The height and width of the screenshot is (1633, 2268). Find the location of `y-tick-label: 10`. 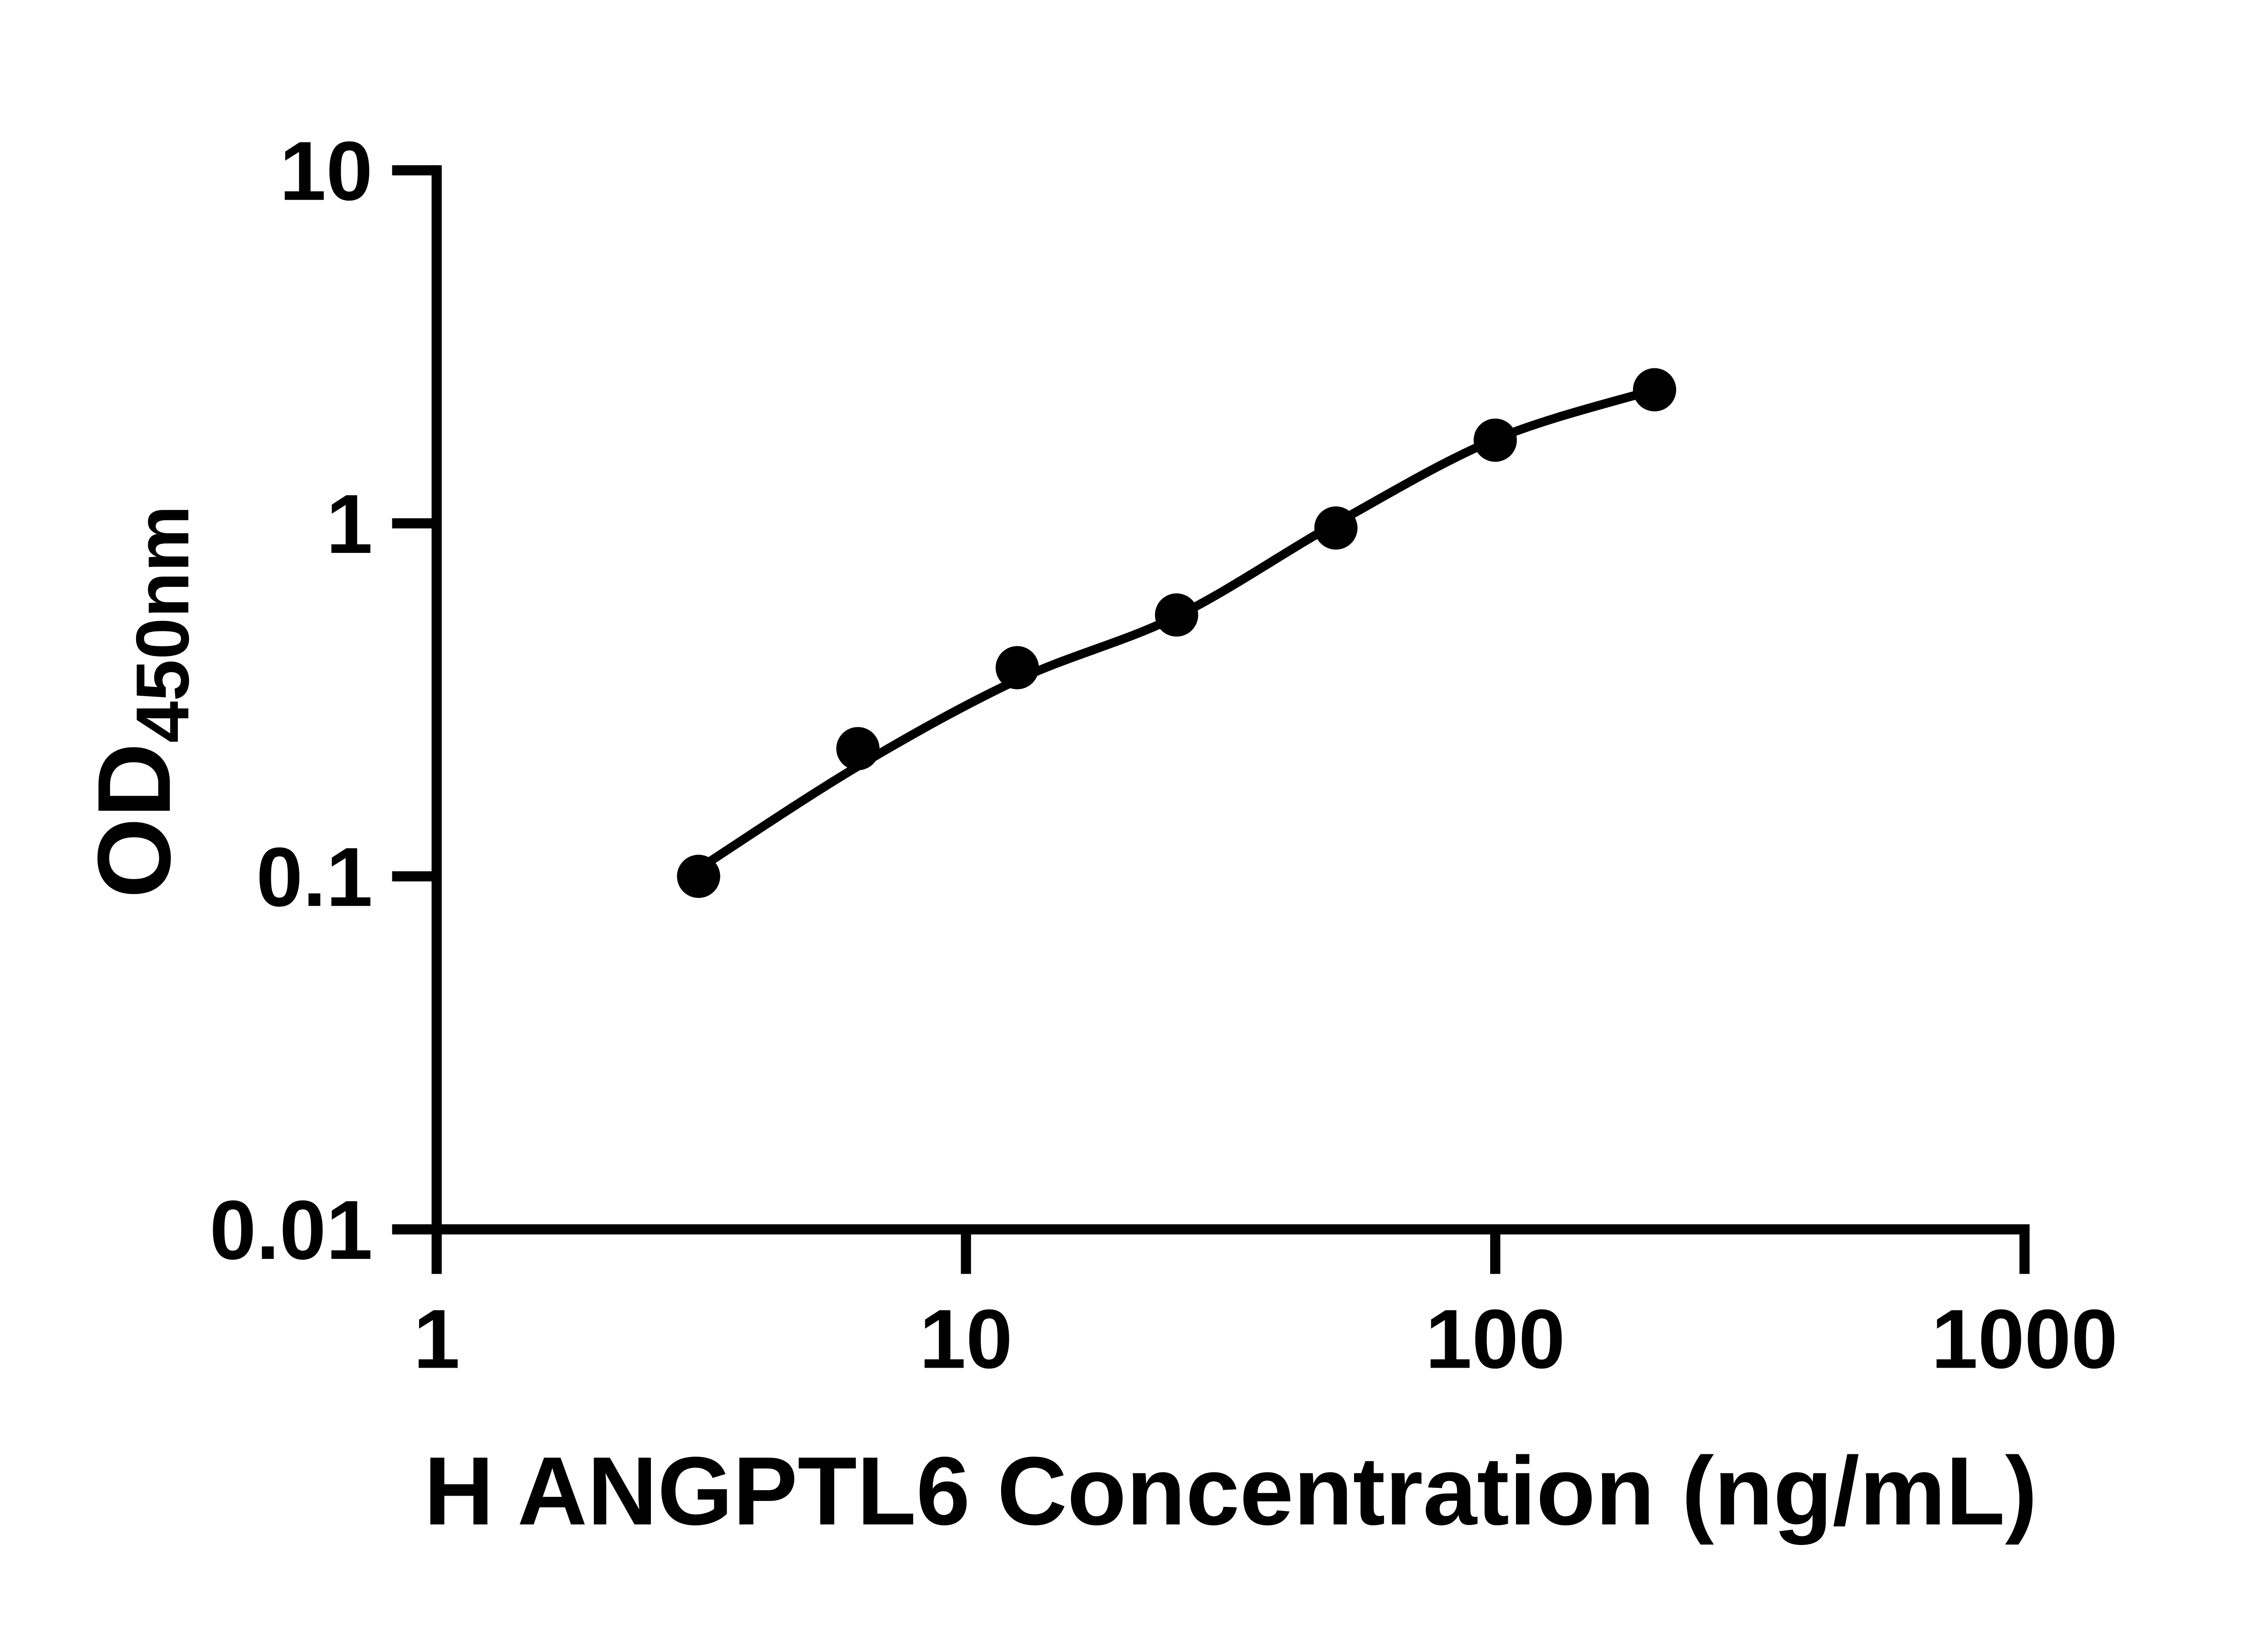

y-tick-label: 10 is located at coordinates (326, 171).